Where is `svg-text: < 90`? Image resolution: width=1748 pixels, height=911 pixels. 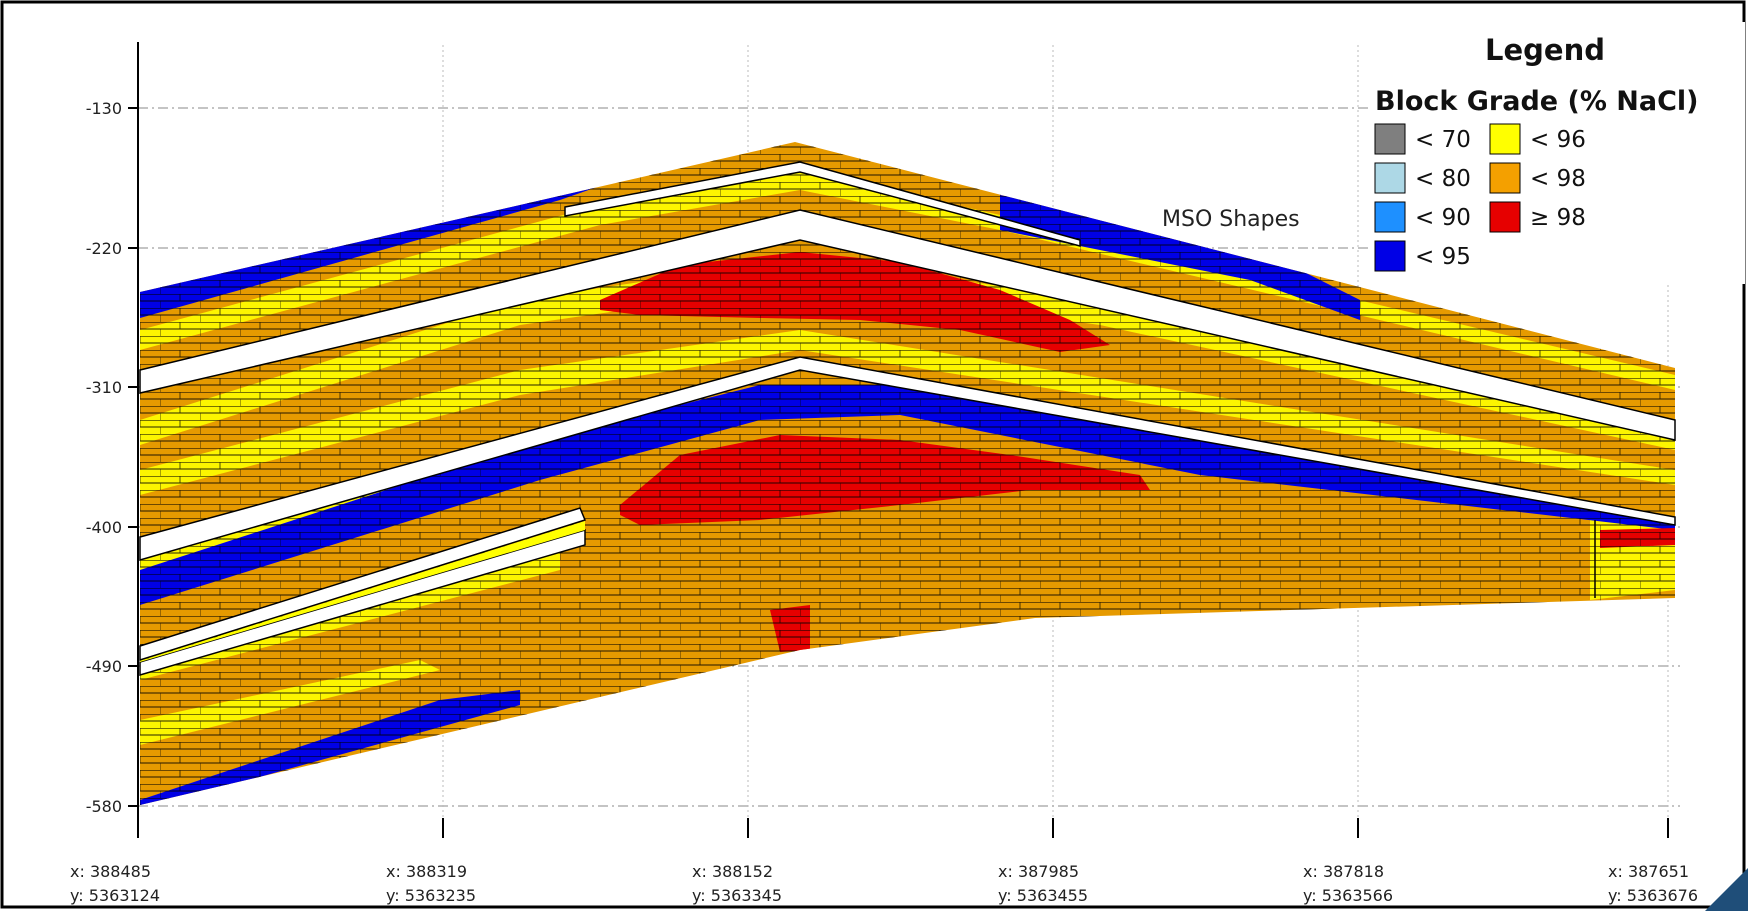
svg-text: < 90 is located at coordinates (1443, 218).